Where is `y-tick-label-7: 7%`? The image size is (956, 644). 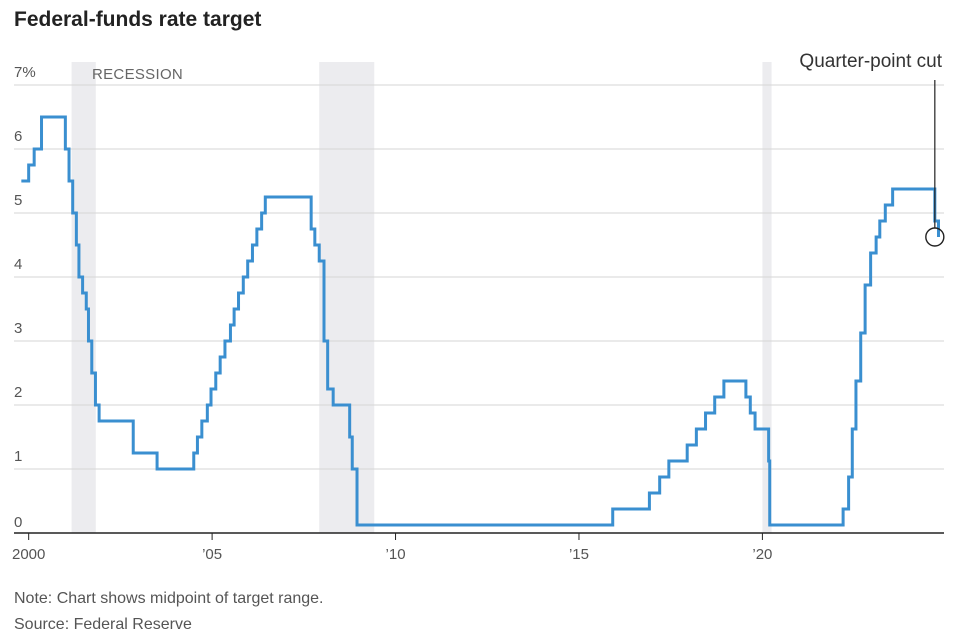 y-tick-label-7: 7% is located at coordinates (25, 72).